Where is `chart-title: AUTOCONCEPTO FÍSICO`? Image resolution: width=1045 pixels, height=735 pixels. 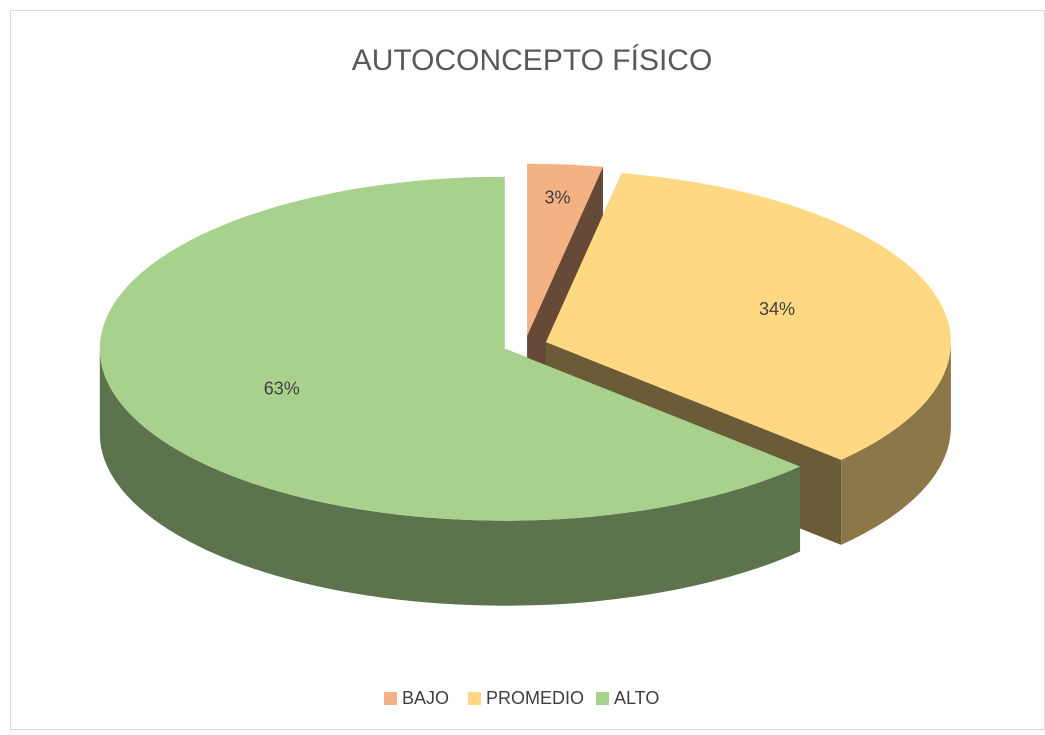
chart-title: AUTOCONCEPTO FÍSICO is located at coordinates (532, 60).